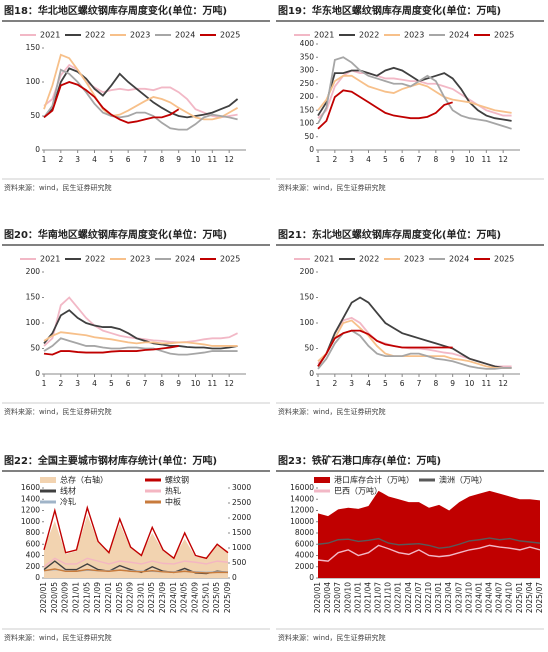  Describe the element at coordinates (418, 597) in the screenshot. I see `x-tick-label: 2022/07` at that location.